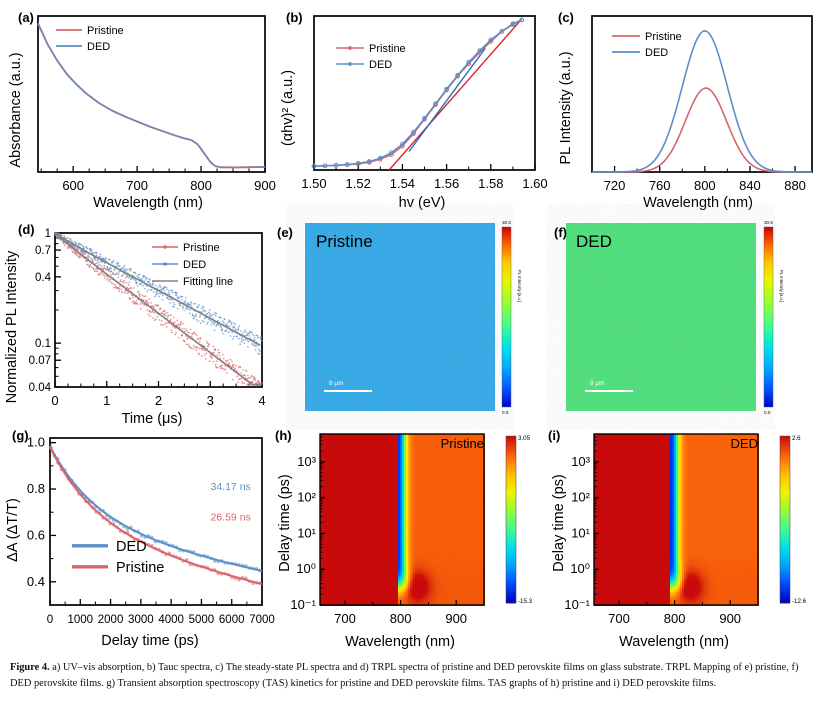 This screenshot has height=715, width=826. Describe the element at coordinates (660, 185) in the screenshot. I see `svg-text: 760` at that location.